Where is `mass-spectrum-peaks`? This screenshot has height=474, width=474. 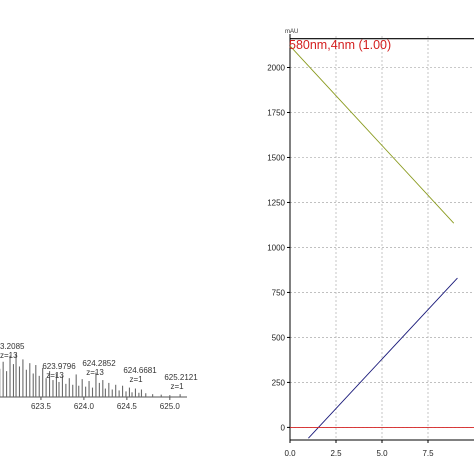
mass-spectrum-peaks is located at coordinates (90, 375).